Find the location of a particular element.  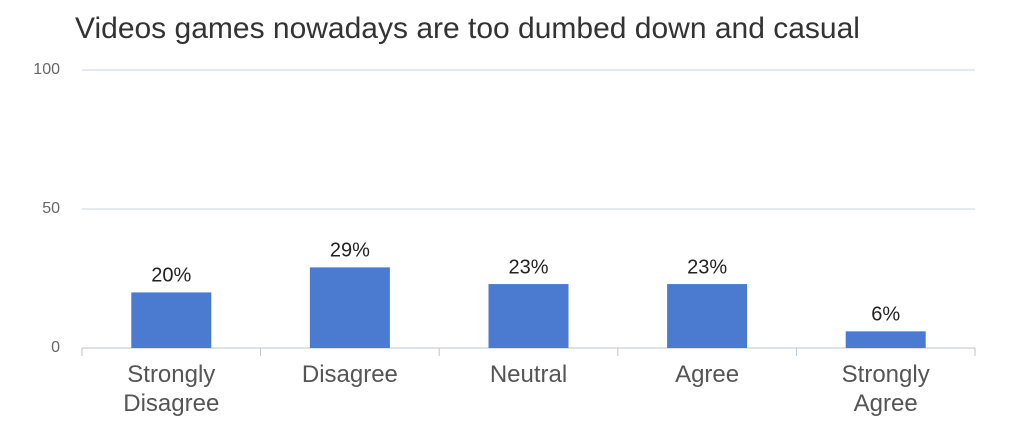

x-tick-label: Agree is located at coordinates (707, 374).